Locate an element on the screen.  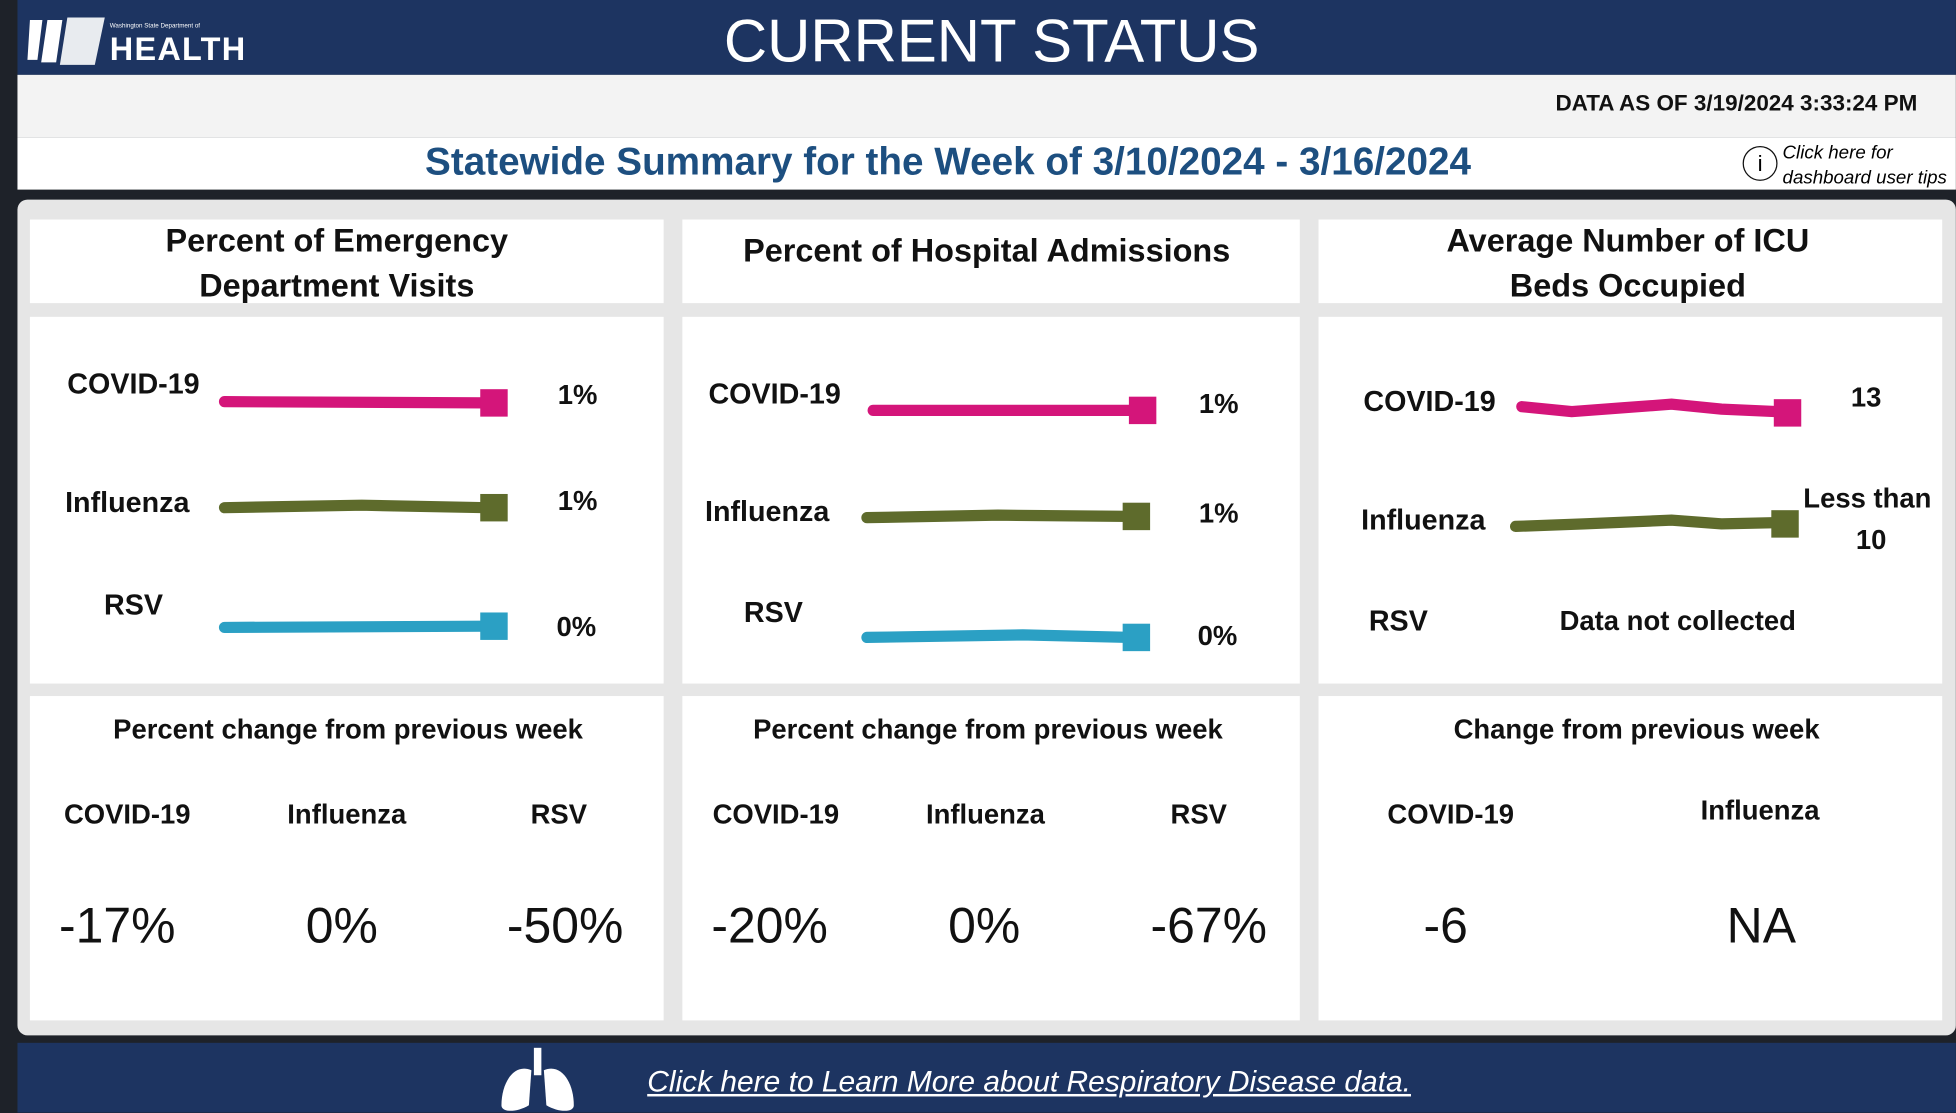
tips-line: dashboard user tips is located at coordinates (1864, 178).